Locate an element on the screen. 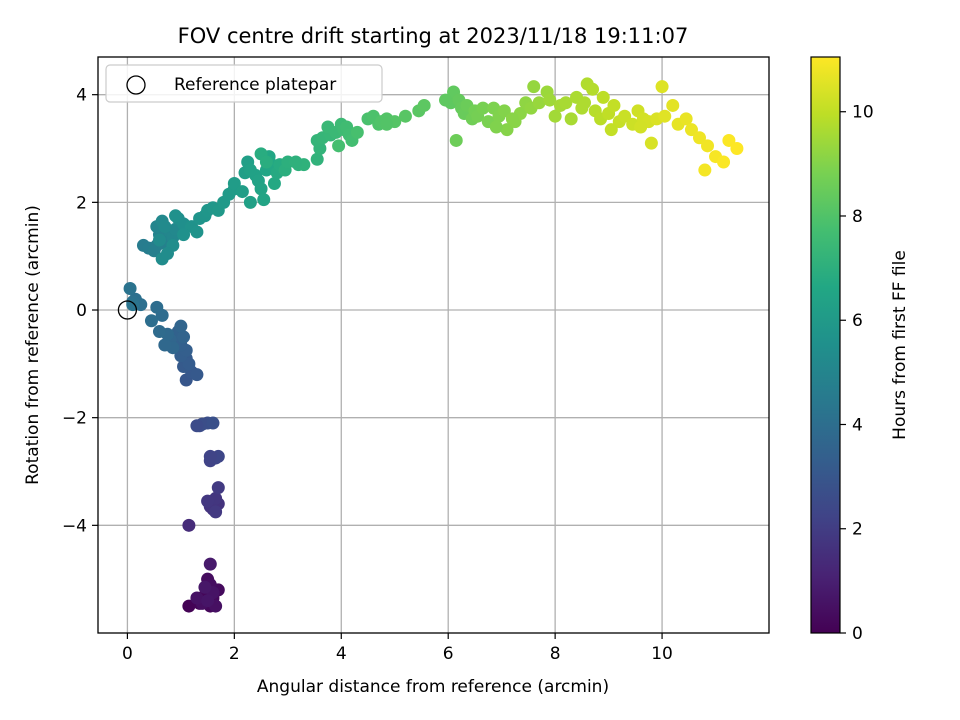  legend-box is located at coordinates (244, 83).